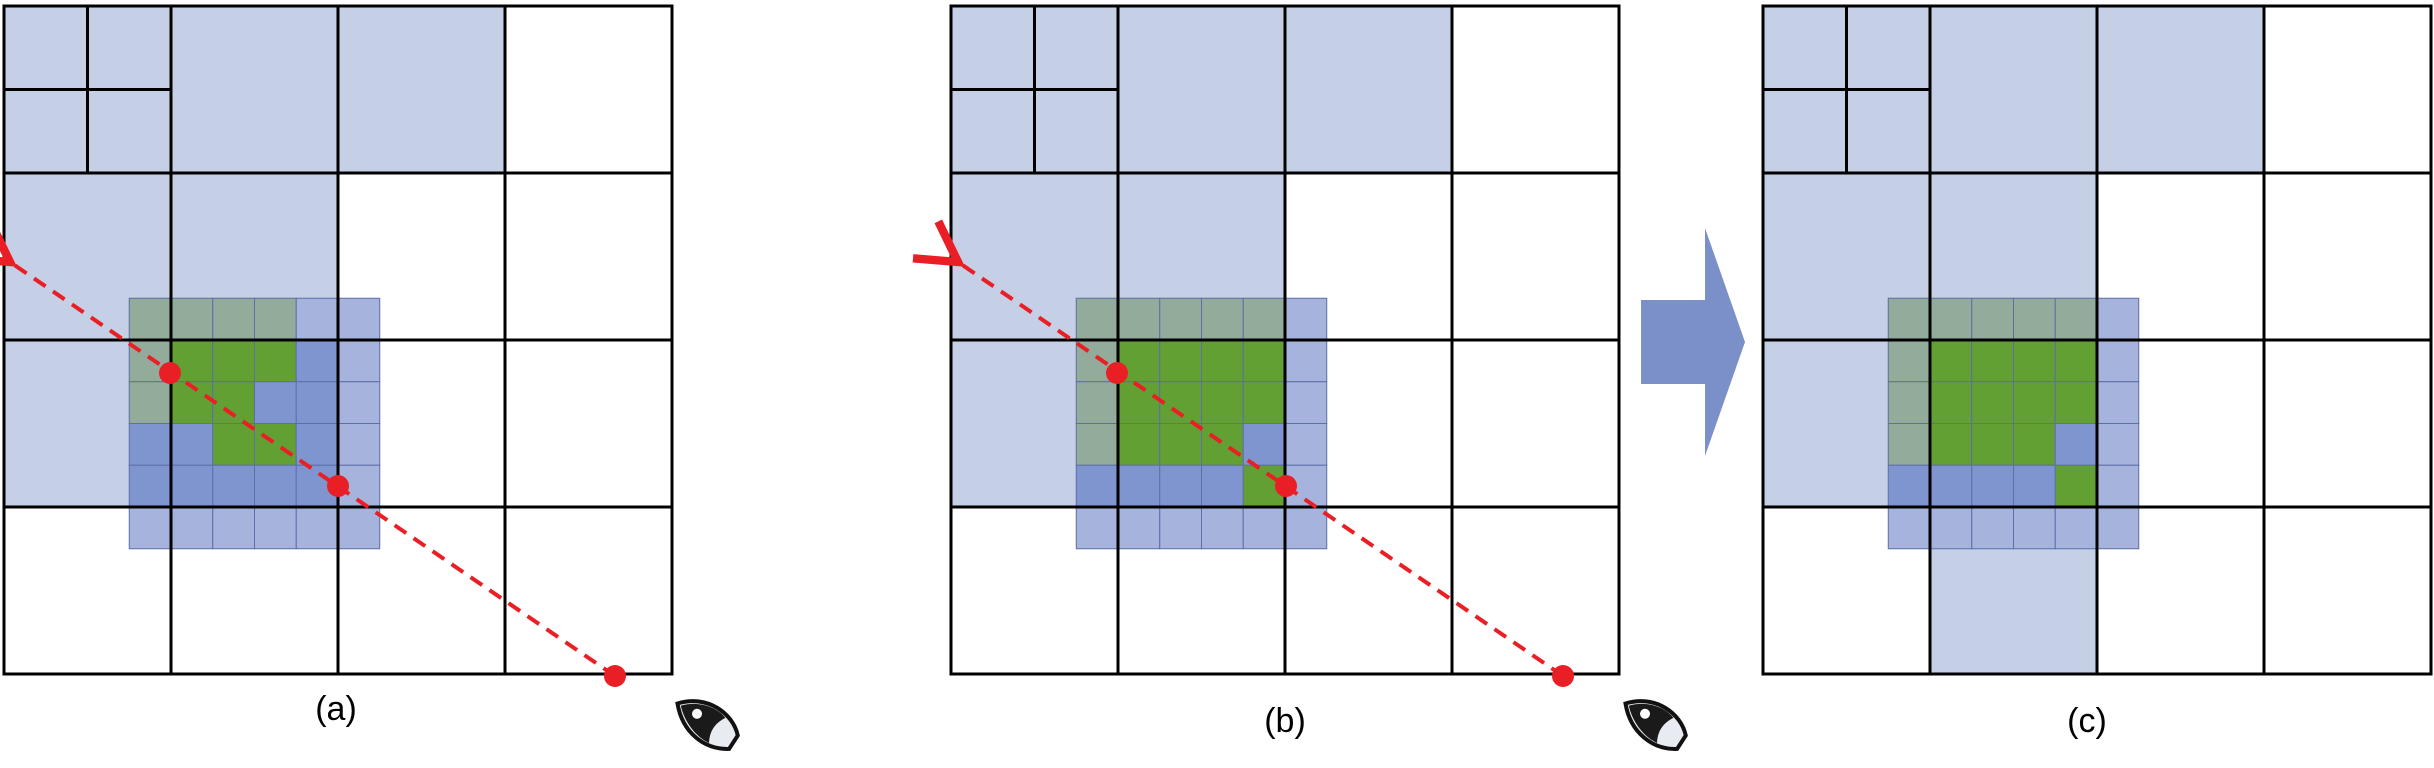 This screenshot has height=768, width=2434. What do you see at coordinates (1693, 342) in the screenshot?
I see `arrow-shape` at bounding box center [1693, 342].